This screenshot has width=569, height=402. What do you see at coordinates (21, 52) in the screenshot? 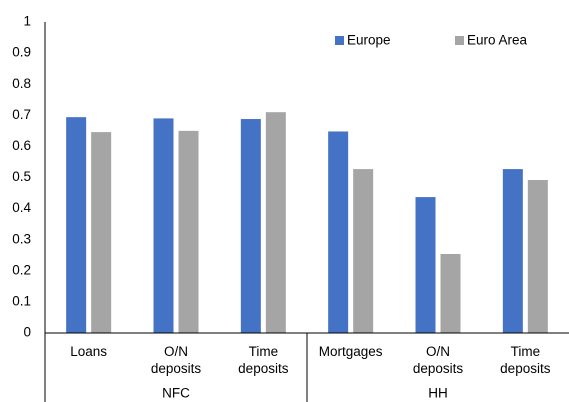
I see `y-tick-label: 0.9` at bounding box center [21, 52].